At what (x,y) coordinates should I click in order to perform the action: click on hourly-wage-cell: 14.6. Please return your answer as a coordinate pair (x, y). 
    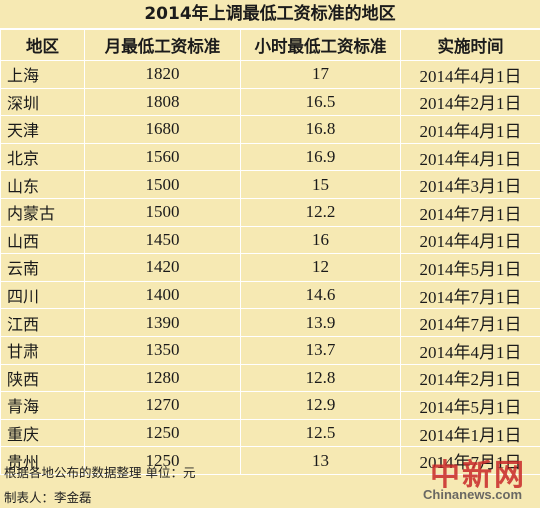
    Looking at the image, I should click on (320, 295).